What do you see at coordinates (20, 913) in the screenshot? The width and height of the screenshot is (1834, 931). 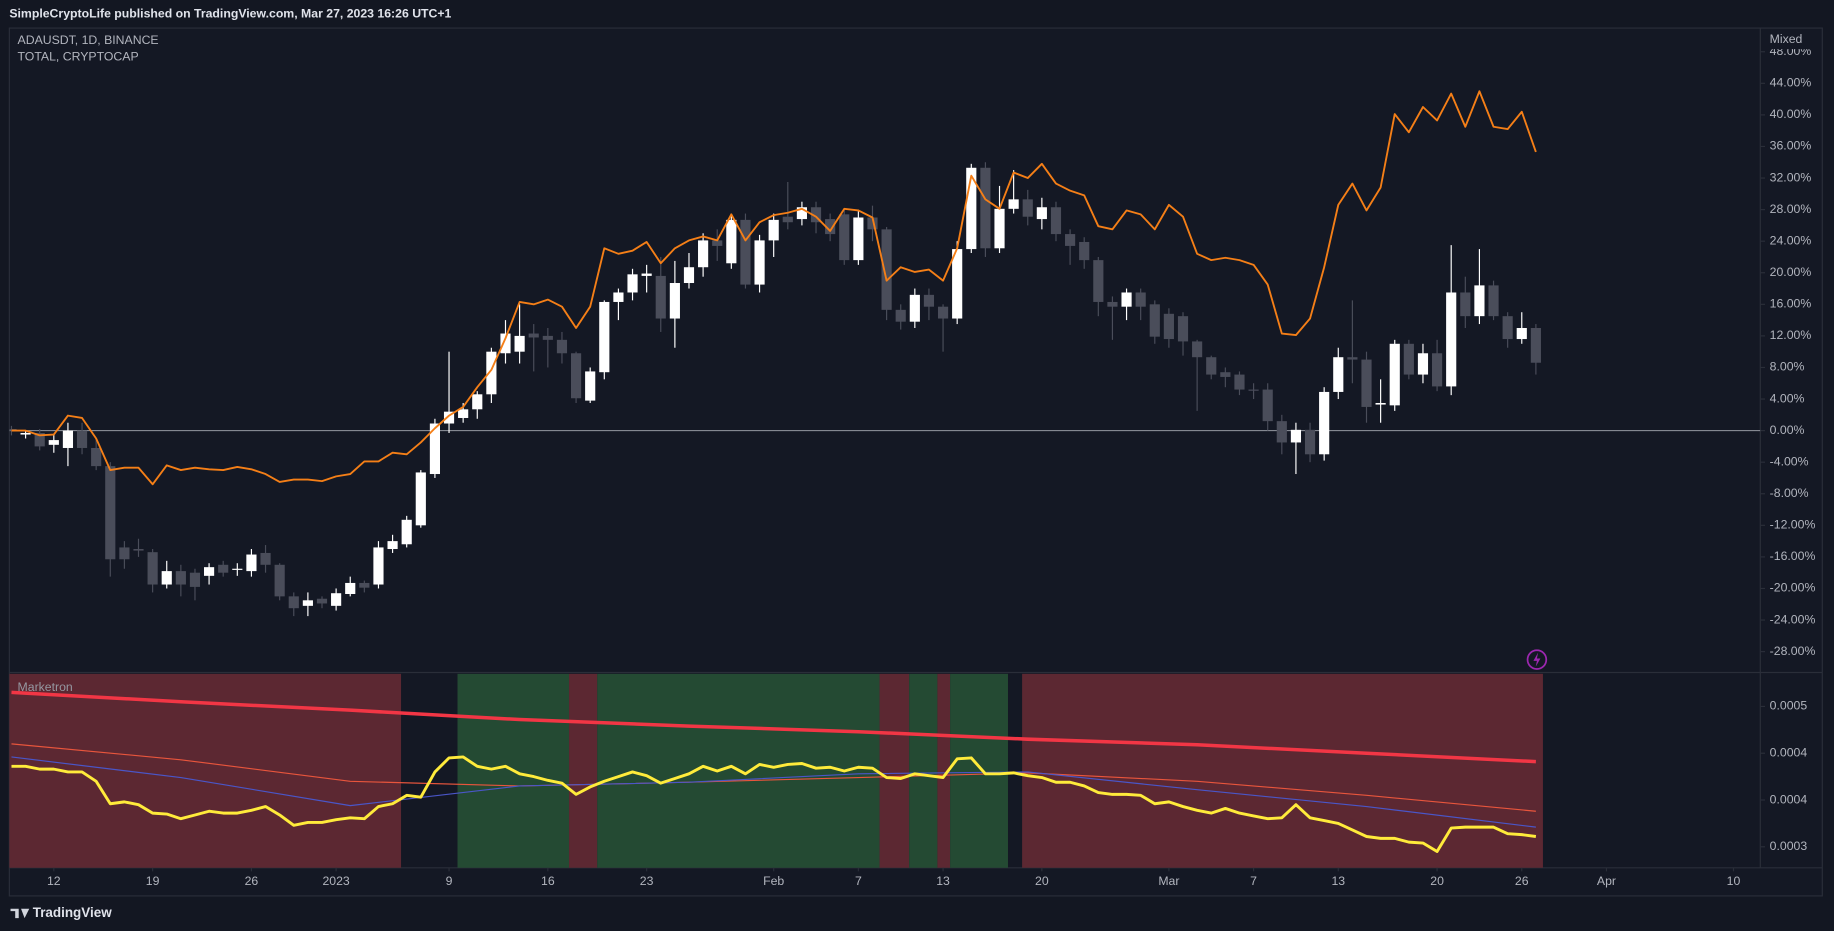 I see `brand-mark` at bounding box center [20, 913].